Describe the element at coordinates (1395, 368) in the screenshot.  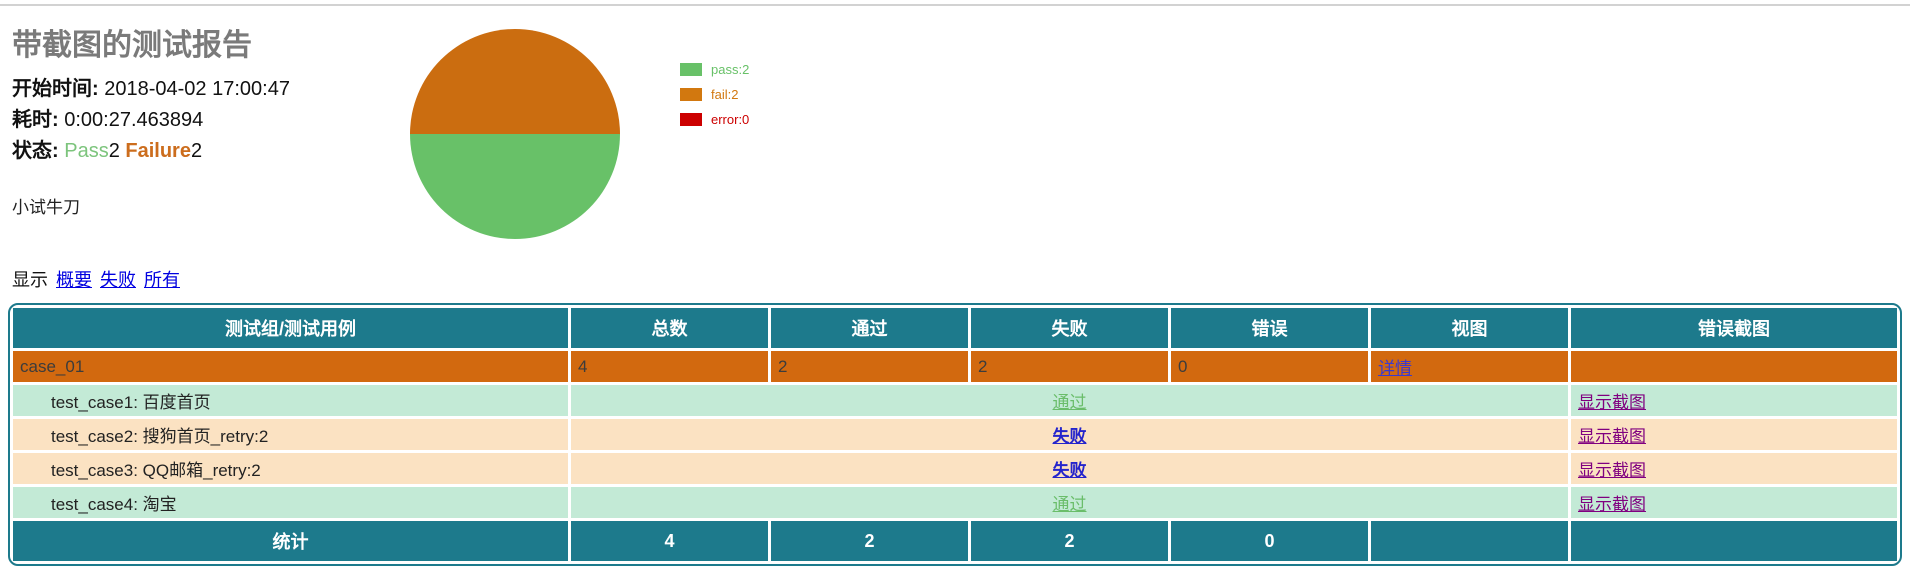
I see `detail-link: 详情` at that location.